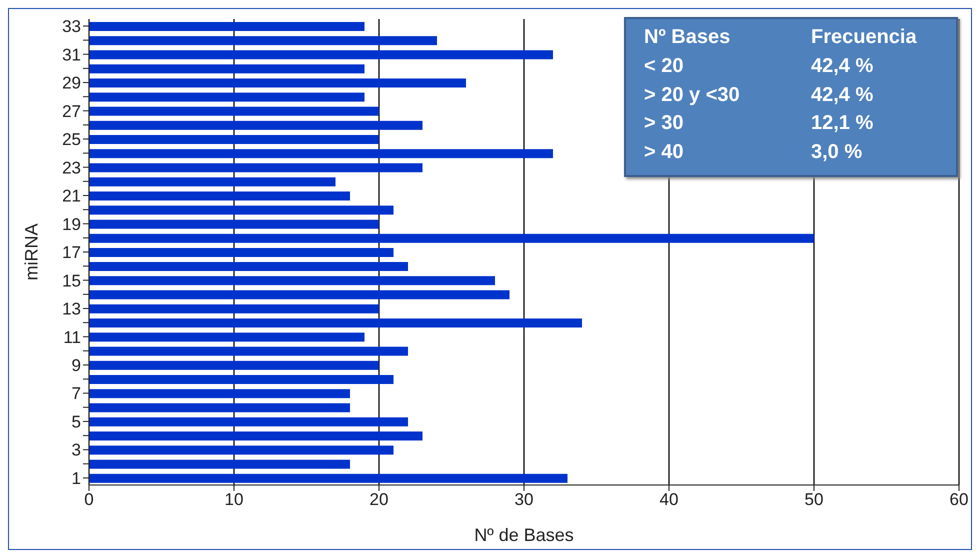 This screenshot has width=980, height=560. Describe the element at coordinates (71, 309) in the screenshot. I see `y-tick-label: 13` at that location.